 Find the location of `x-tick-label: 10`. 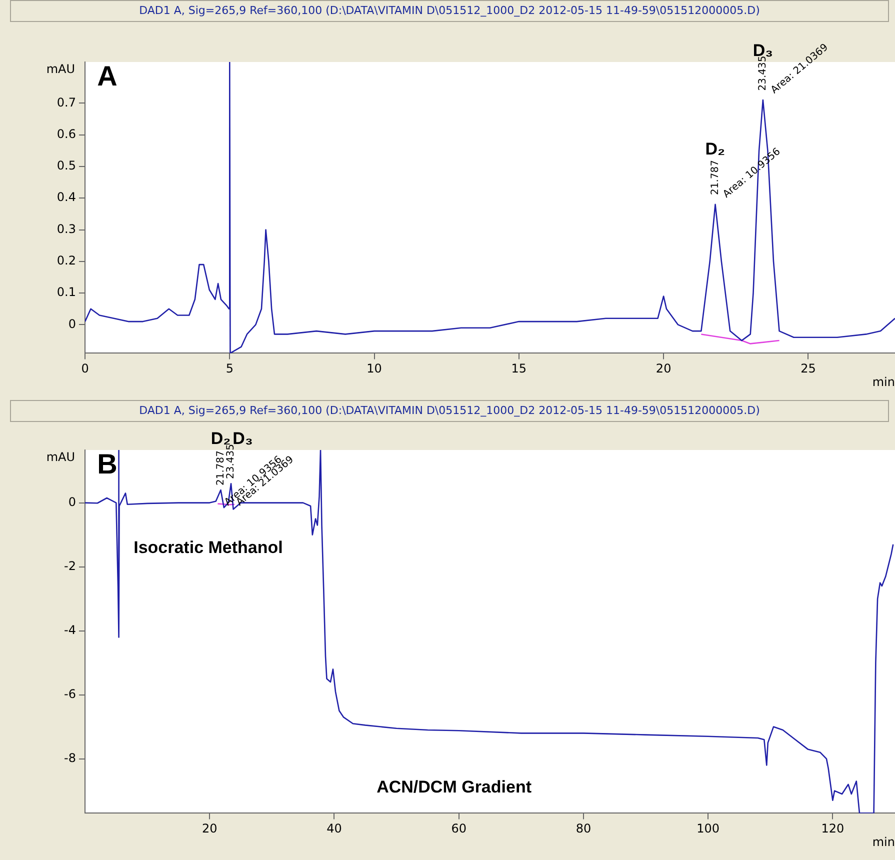

x-tick-label: 10 is located at coordinates (374, 369).